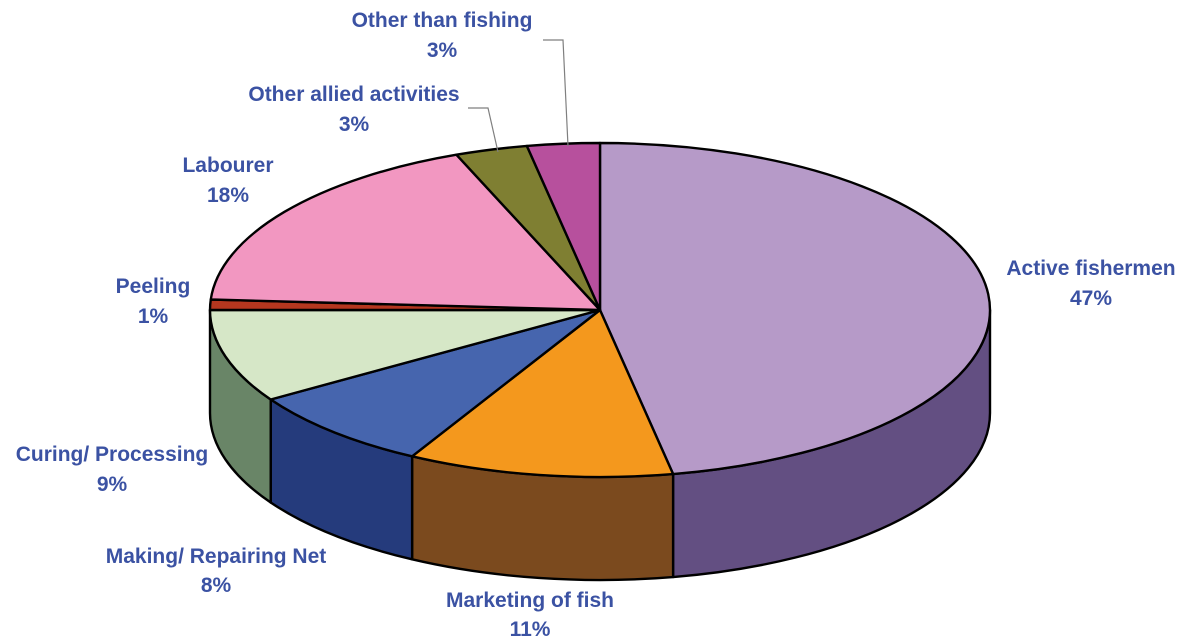  What do you see at coordinates (530, 600) in the screenshot?
I see `label-name-marketing-of-fish: Marketing of fish` at bounding box center [530, 600].